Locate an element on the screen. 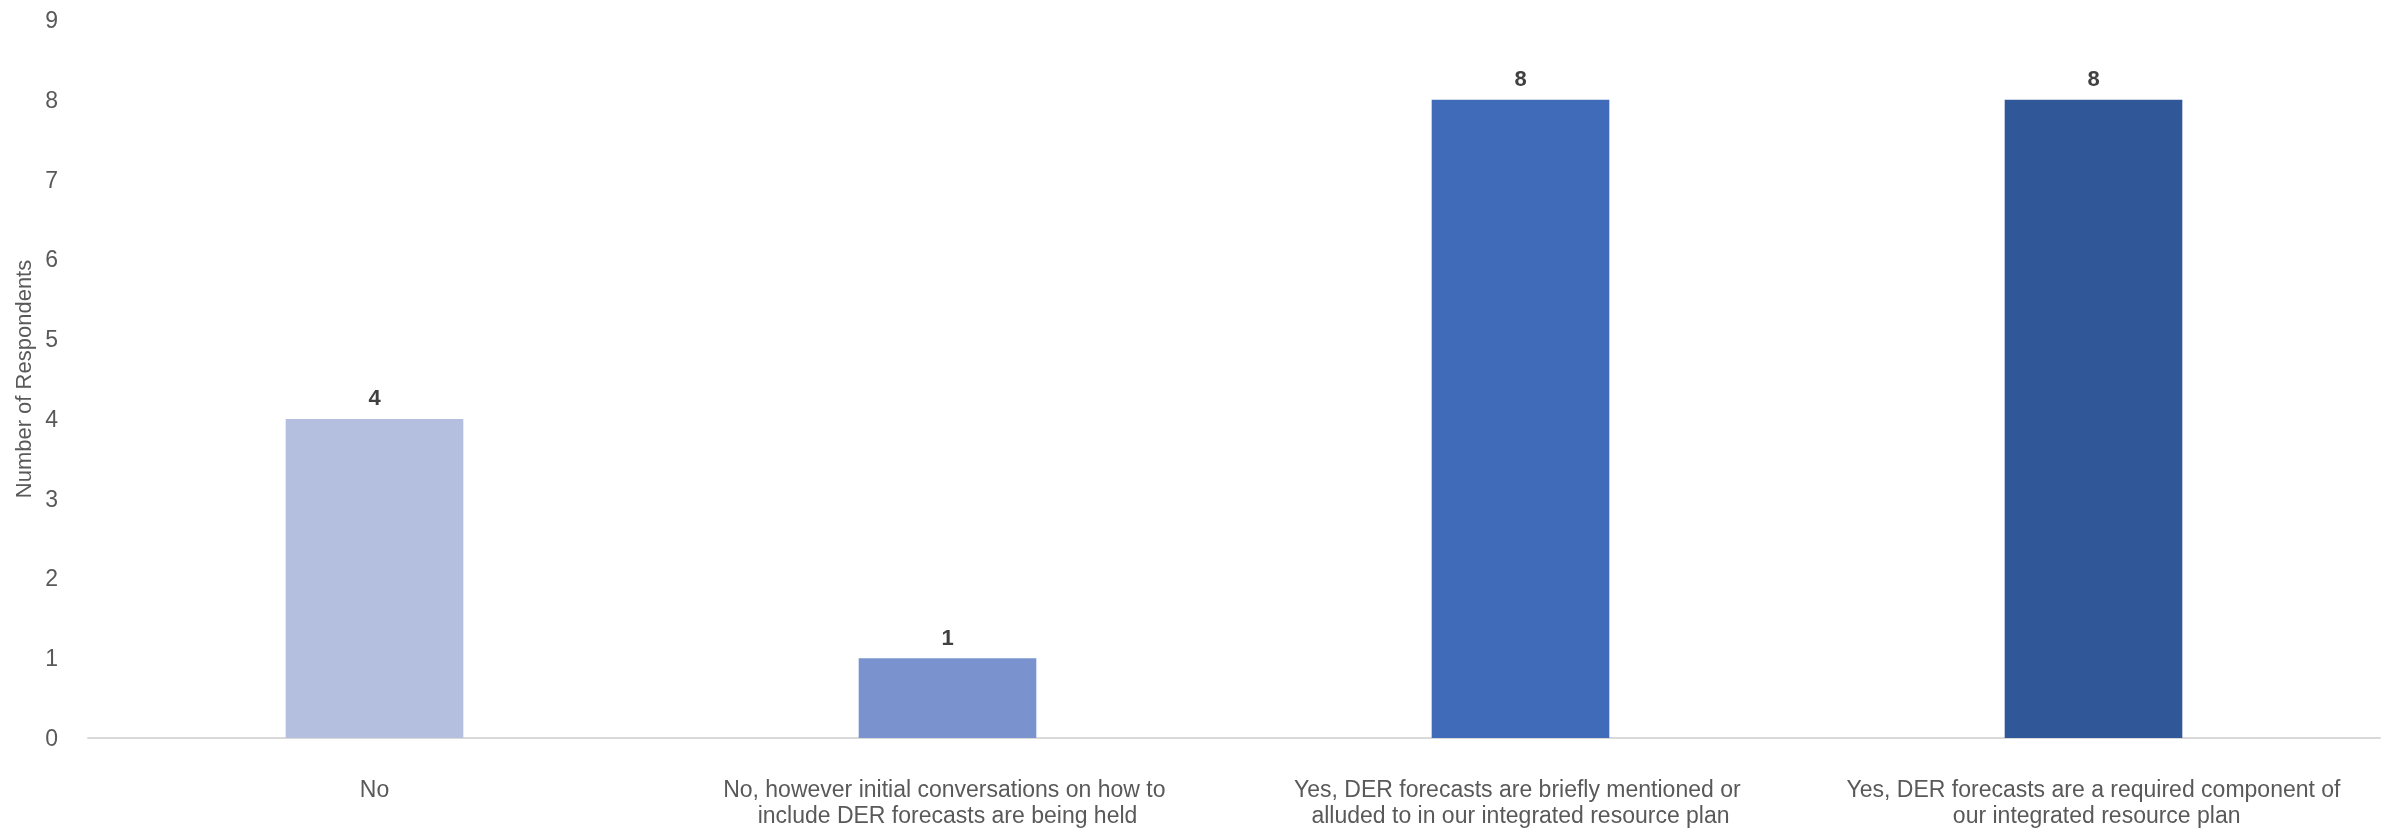 This screenshot has height=838, width=2392. x-tick-label: No, however initial conversations on how to include DER forecasts are being held is located at coordinates (947, 802).